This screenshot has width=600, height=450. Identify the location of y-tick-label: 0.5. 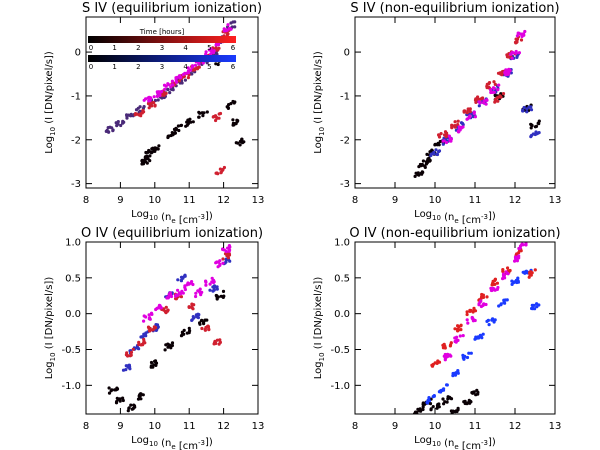
(342, 278).